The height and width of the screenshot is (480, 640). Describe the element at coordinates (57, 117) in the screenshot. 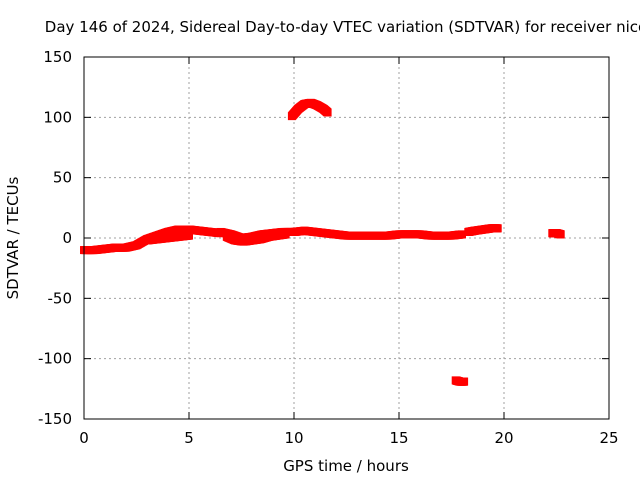

I see `y-tick-label: 100` at that location.